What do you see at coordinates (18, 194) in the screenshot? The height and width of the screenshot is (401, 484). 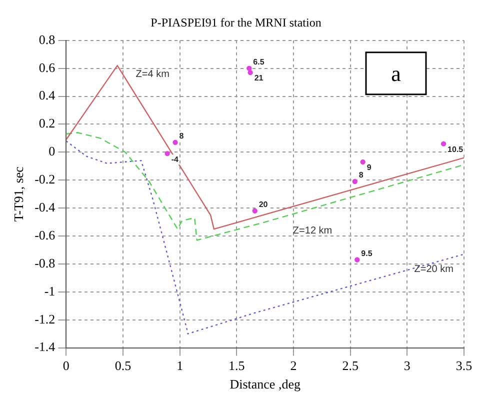 I see `y-axis-title: T-T91, sec` at bounding box center [18, 194].